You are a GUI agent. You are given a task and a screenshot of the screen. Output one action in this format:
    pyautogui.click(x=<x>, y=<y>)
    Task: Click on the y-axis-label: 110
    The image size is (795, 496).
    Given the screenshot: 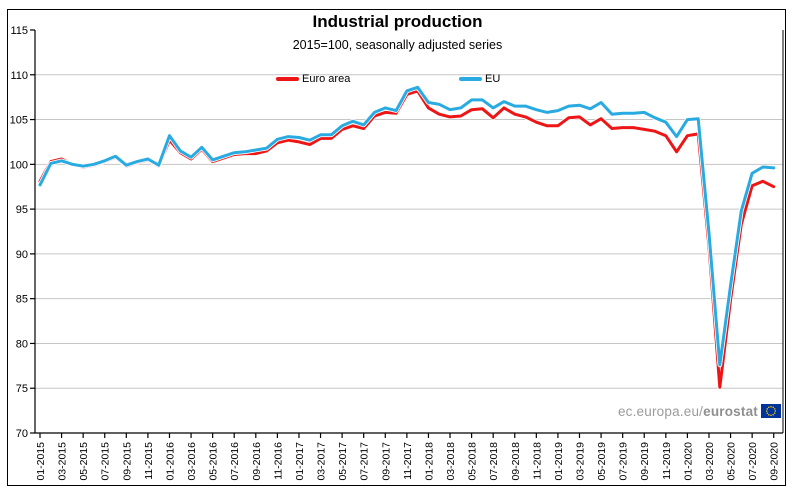 What is the action you would take?
    pyautogui.click(x=19, y=76)
    